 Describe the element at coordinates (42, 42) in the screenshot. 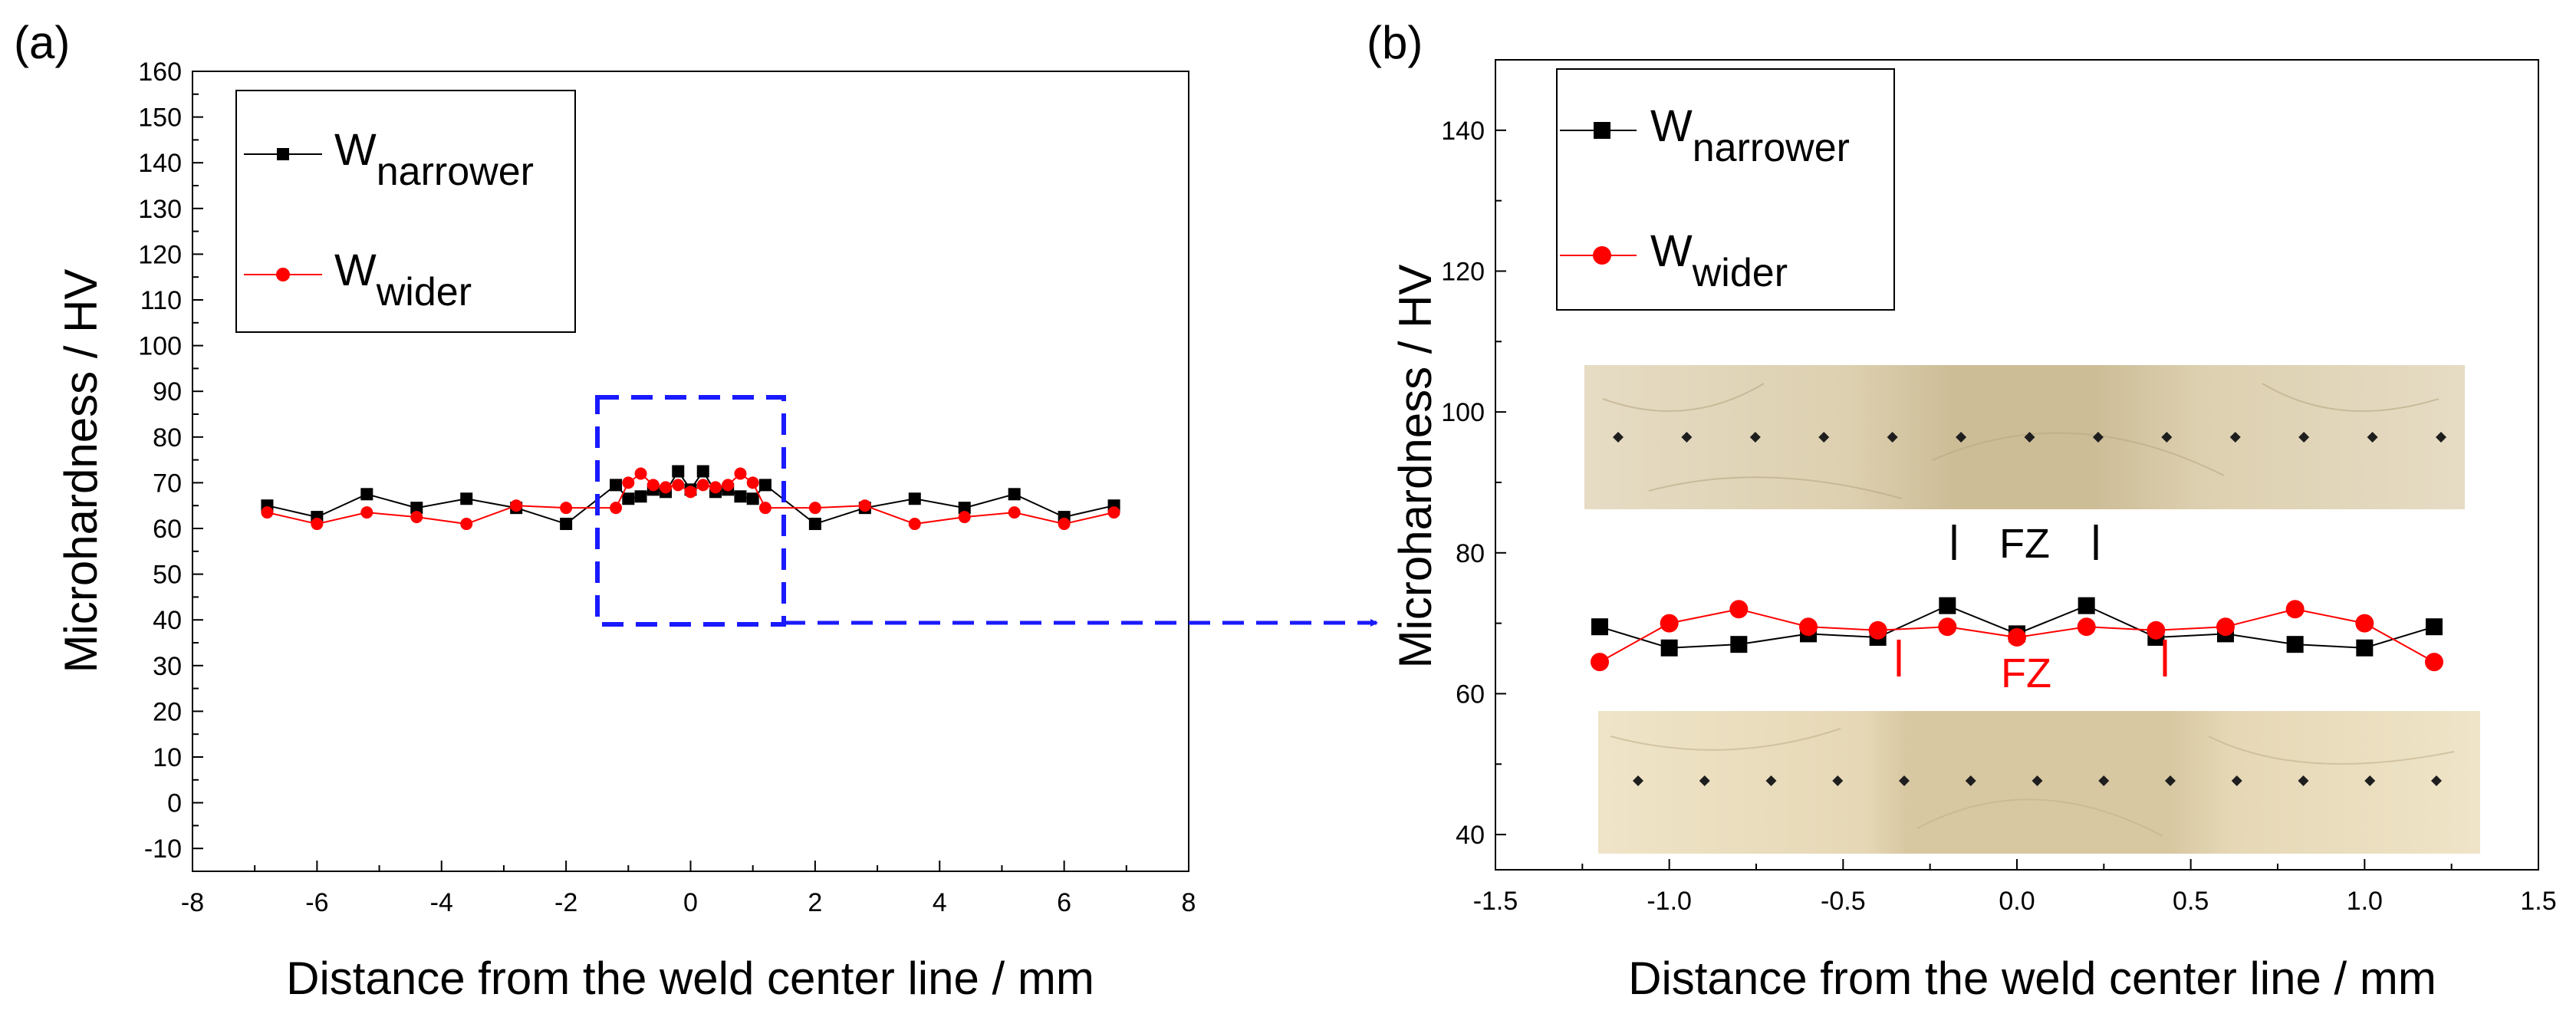

I see `panel-a-label: (a)` at that location.